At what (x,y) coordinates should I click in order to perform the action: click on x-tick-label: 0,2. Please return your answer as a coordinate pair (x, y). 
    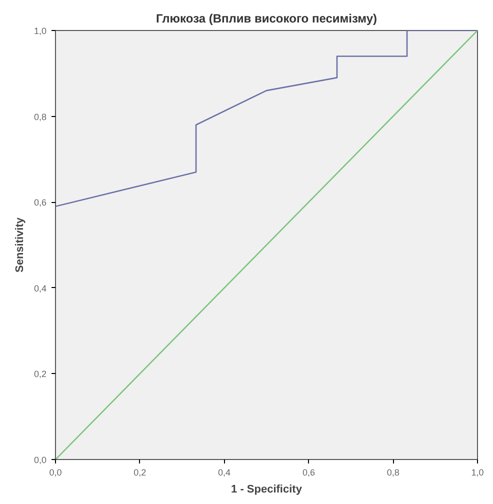
    Looking at the image, I should click on (140, 473).